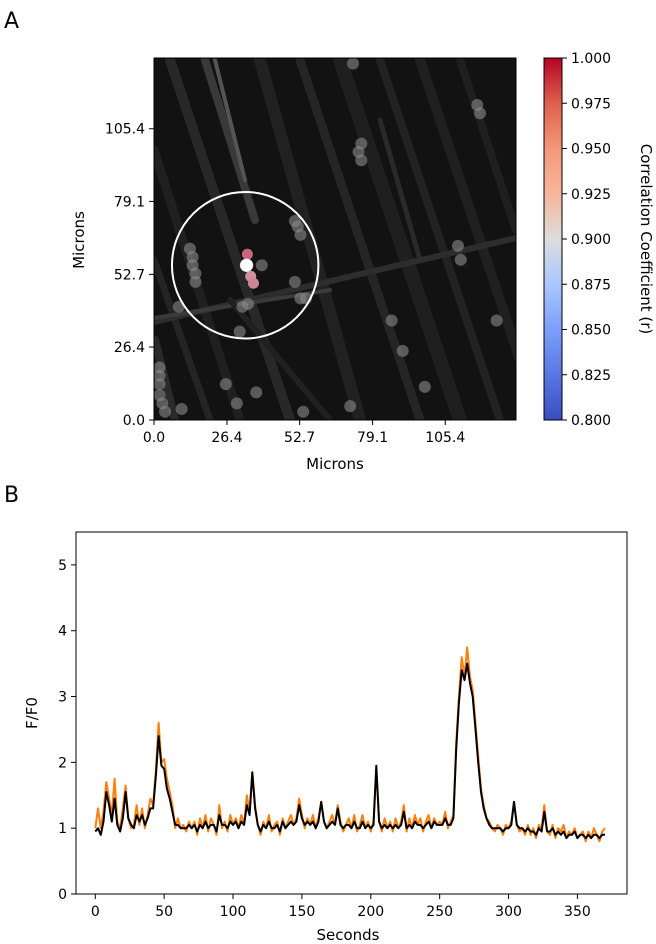 This screenshot has height=944, width=656. Describe the element at coordinates (591, 421) in the screenshot. I see `colorbar-tick-label: 0.800` at that location.